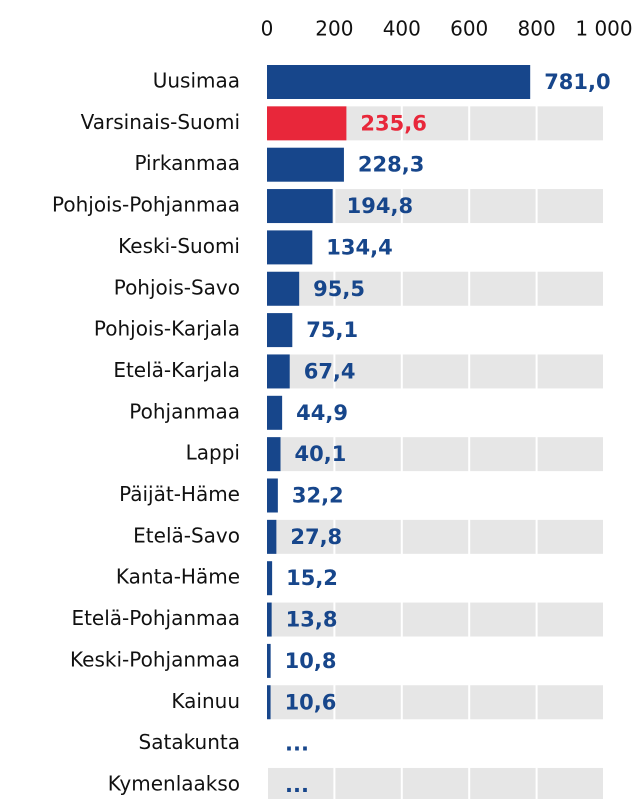 The image size is (640, 799). Describe the element at coordinates (334, 29) in the screenshot. I see `x-tick-label: 200` at that location.